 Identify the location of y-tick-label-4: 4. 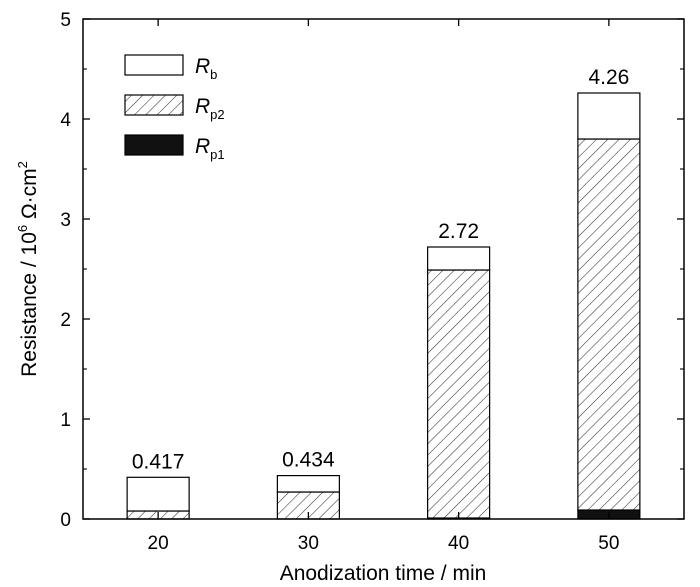
(65, 120).